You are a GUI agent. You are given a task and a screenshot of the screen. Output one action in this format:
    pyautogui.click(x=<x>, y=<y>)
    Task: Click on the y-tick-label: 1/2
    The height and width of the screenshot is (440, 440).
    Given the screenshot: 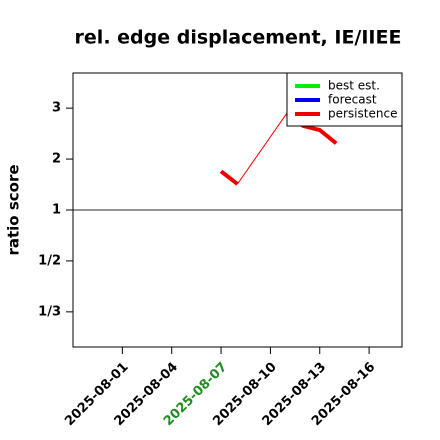 What is the action you would take?
    pyautogui.click(x=49, y=260)
    